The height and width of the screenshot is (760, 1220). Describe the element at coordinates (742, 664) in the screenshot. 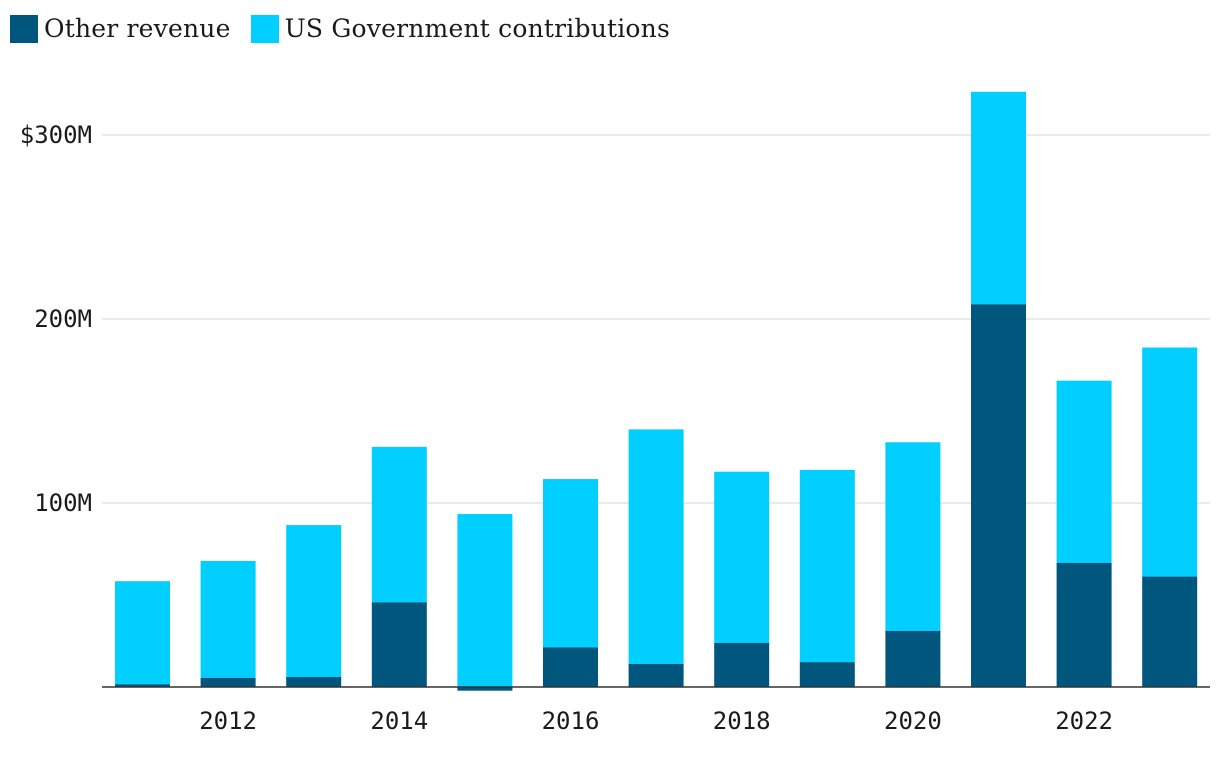

I see `bar-other-revenue-2018` at that location.